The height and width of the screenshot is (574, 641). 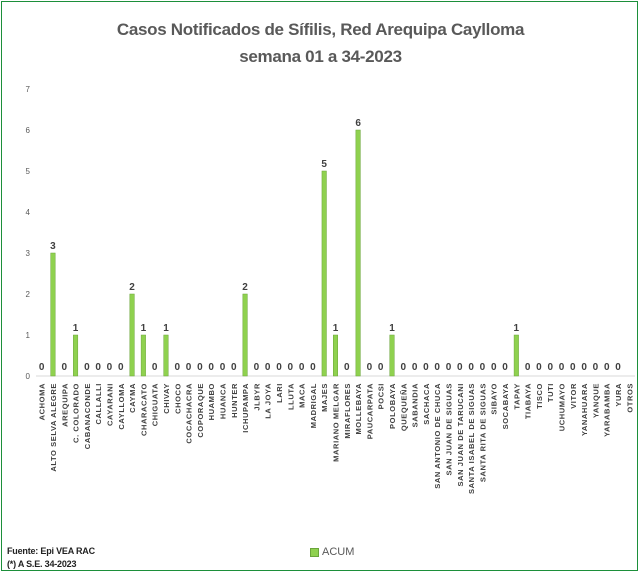 I want to click on y-tick-label: 4, so click(x=28, y=212).